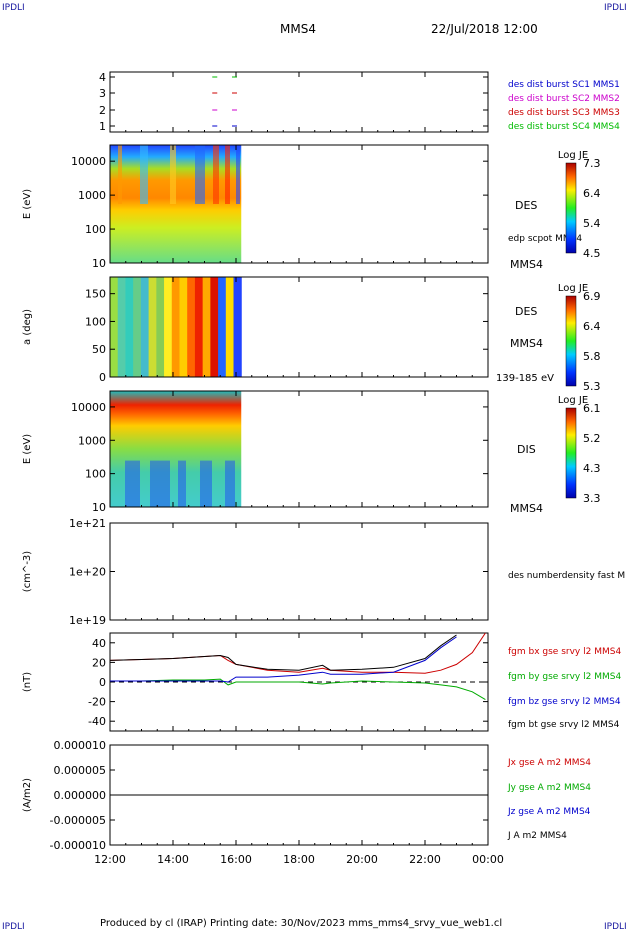 This screenshot has width=630, height=934. Describe the element at coordinates (564, 85) in the screenshot. I see `legend-entry: des dist burst SC1 MMS1` at that location.